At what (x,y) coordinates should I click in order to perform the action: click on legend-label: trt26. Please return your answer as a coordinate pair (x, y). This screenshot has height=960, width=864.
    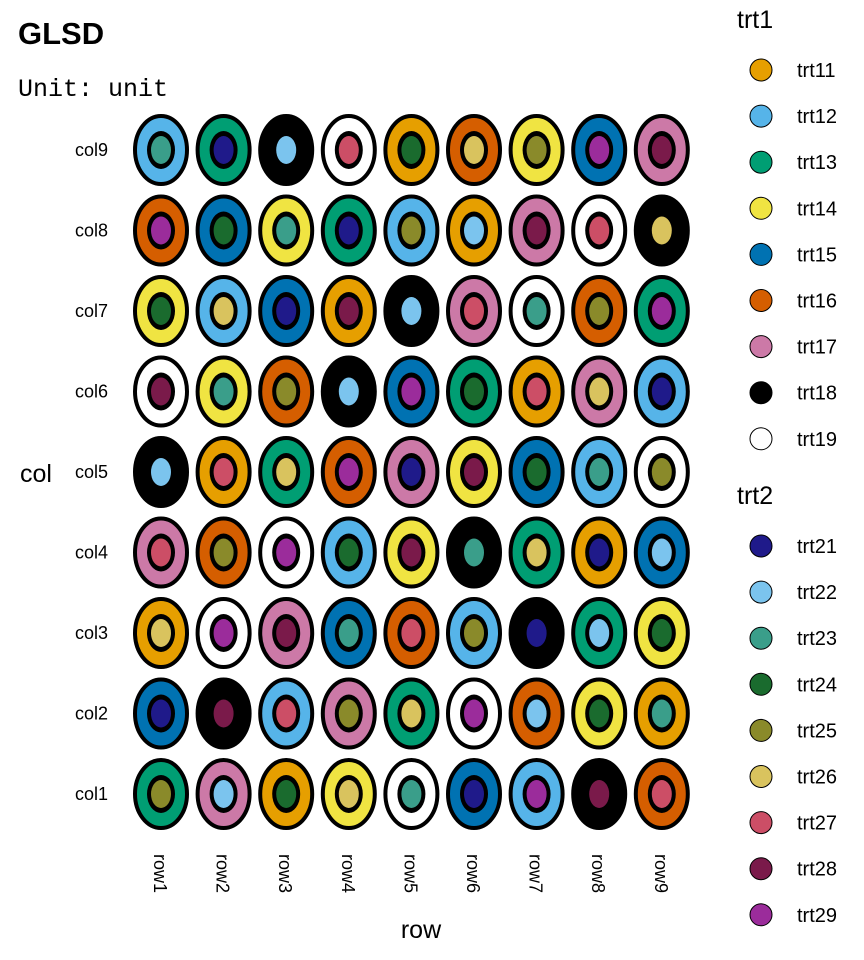
    Looking at the image, I should click on (817, 778).